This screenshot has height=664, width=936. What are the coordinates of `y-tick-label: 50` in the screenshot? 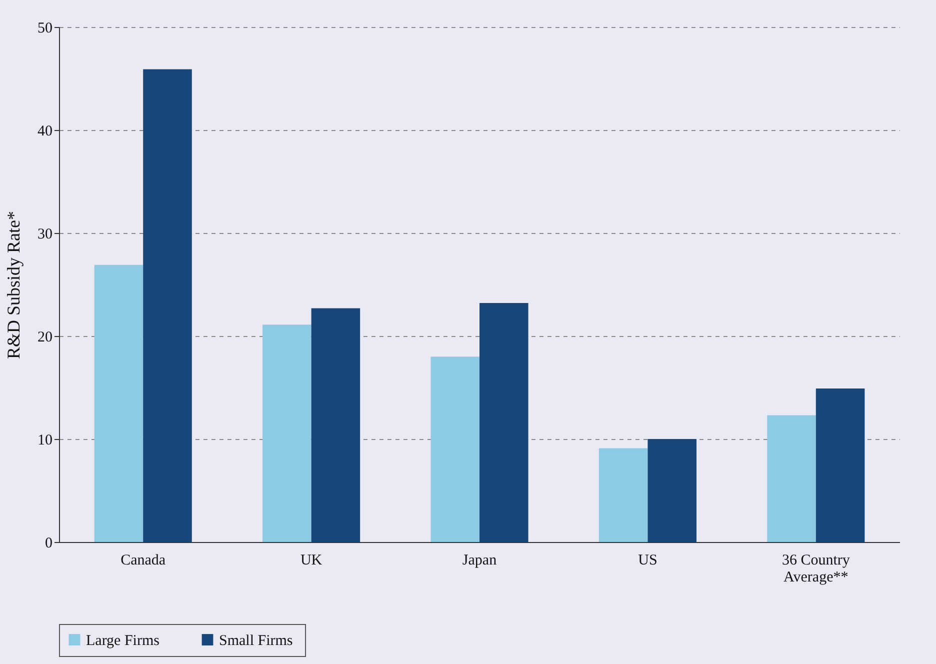 It's located at (45, 28).